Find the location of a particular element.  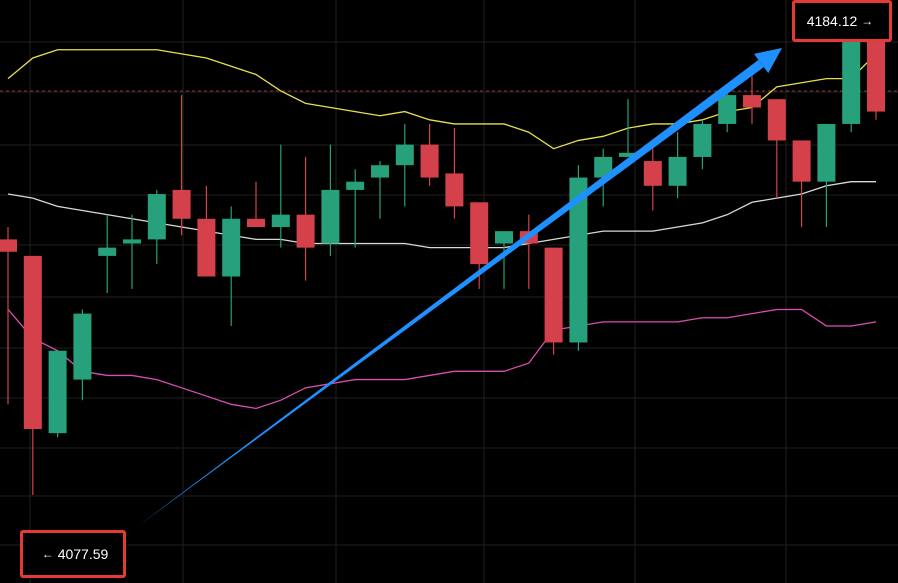

bollinger-middle-line is located at coordinates (441, 215).